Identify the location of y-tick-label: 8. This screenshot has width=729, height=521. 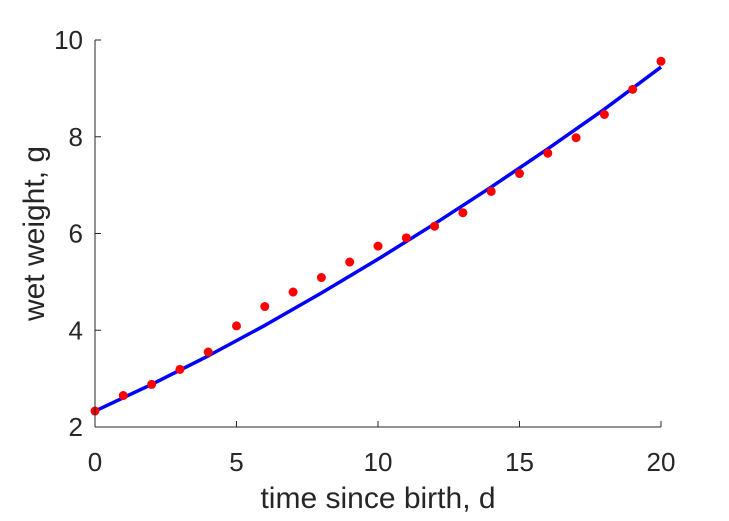
(76, 137).